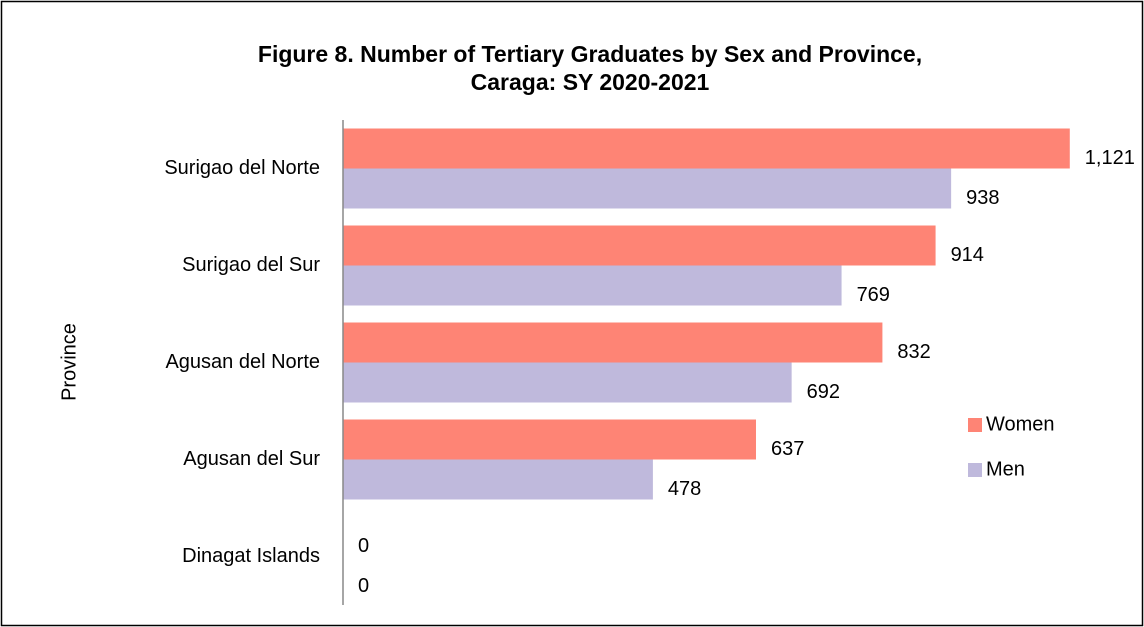 This screenshot has width=1144, height=627. I want to click on y-tick-label: Dinagat Islands, so click(251, 556).